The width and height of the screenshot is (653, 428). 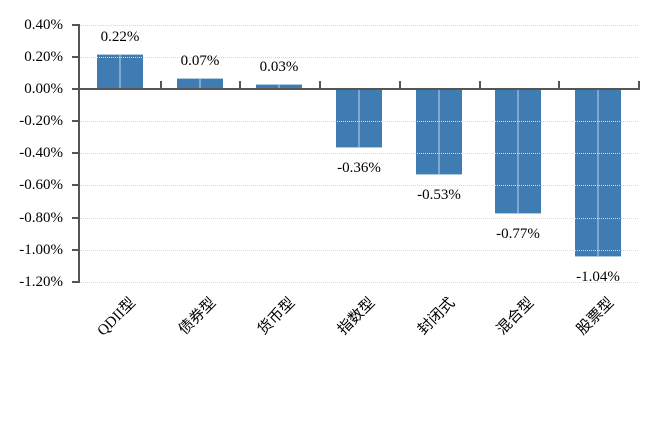 I want to click on x-axis-zero-line, so click(x=360, y=89).